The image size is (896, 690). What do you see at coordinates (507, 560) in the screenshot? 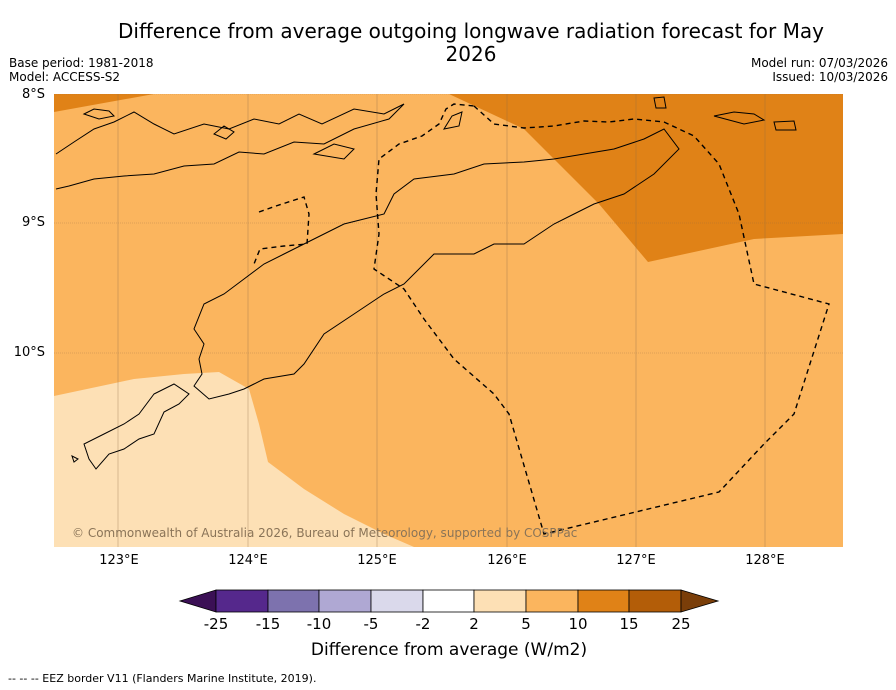
I see `lon-label-126e: 126°E` at bounding box center [507, 560].